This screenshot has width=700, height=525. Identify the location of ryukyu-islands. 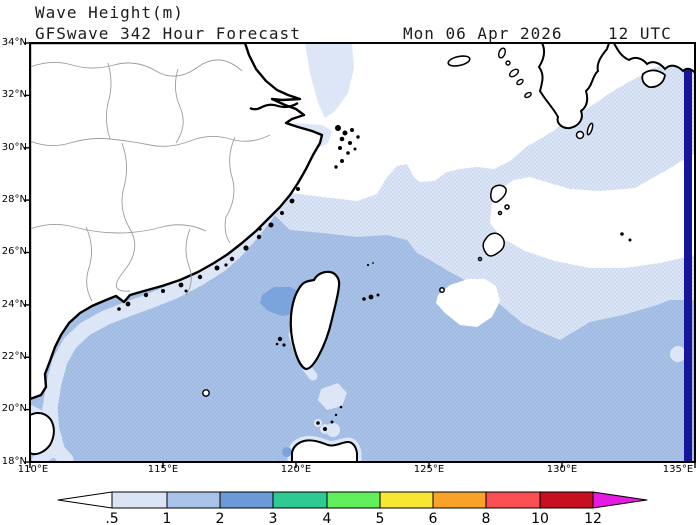
(516, 207).